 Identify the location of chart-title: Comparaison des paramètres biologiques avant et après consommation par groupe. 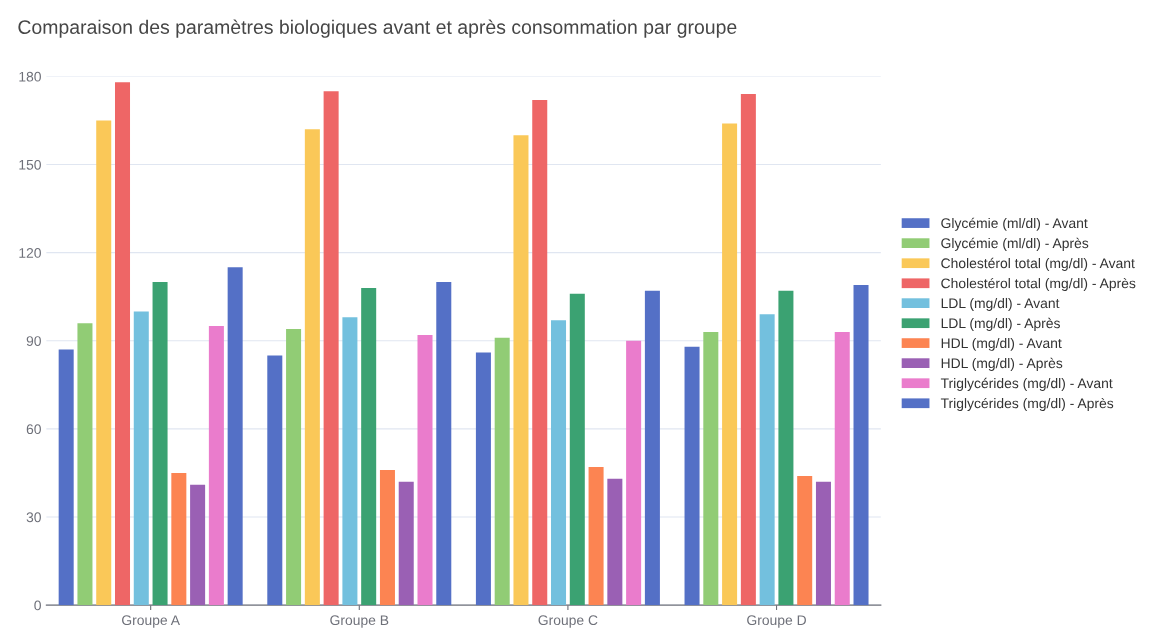
(377, 28).